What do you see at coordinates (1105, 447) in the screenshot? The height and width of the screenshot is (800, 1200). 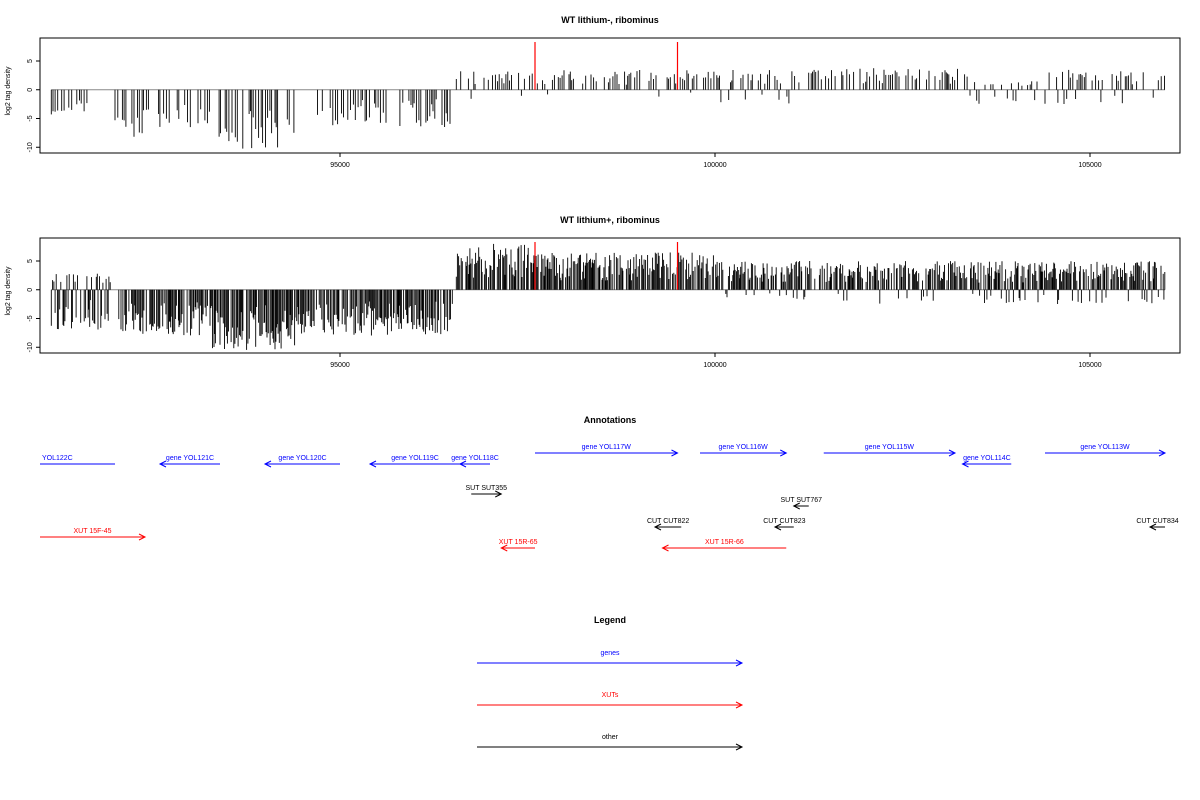 I see `feature-label: gene YOL113W` at bounding box center [1105, 447].